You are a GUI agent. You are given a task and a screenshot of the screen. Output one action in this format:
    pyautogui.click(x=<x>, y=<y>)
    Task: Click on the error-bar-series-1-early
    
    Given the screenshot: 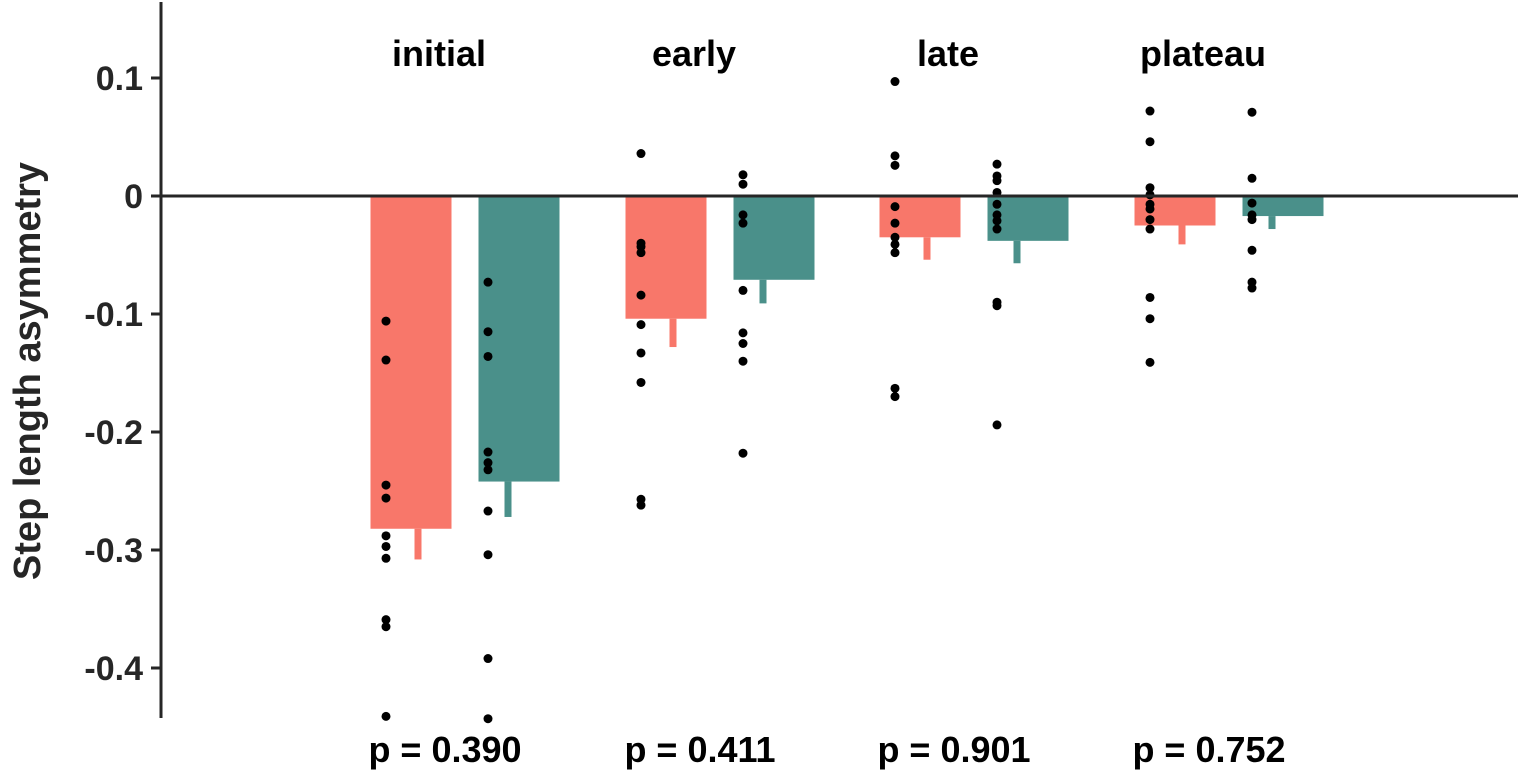 What is the action you would take?
    pyautogui.click(x=673, y=333)
    